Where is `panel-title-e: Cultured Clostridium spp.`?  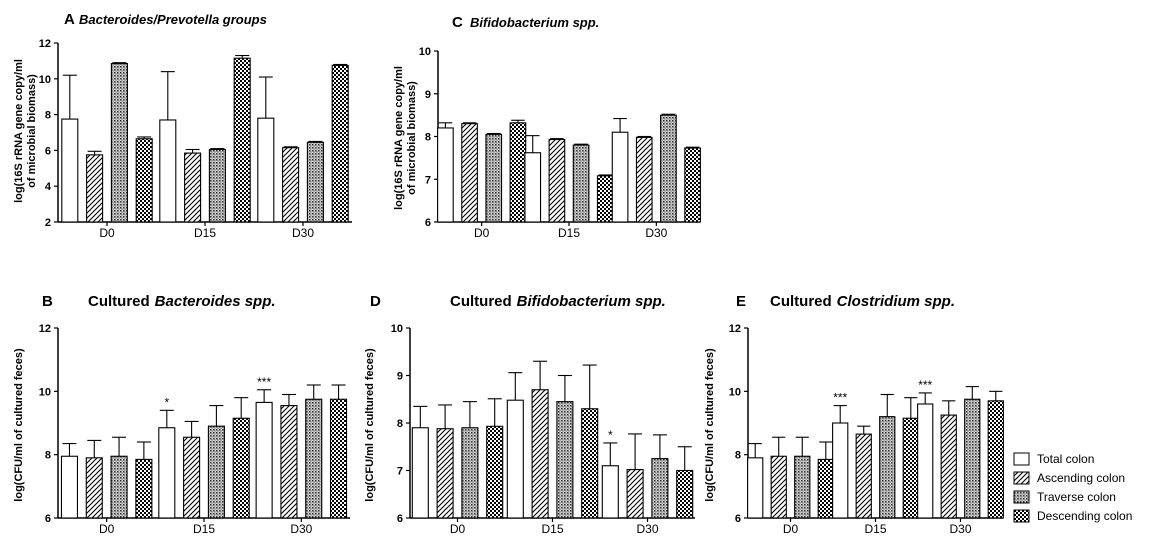 panel-title-e: Cultured Clostridium spp. is located at coordinates (862, 301).